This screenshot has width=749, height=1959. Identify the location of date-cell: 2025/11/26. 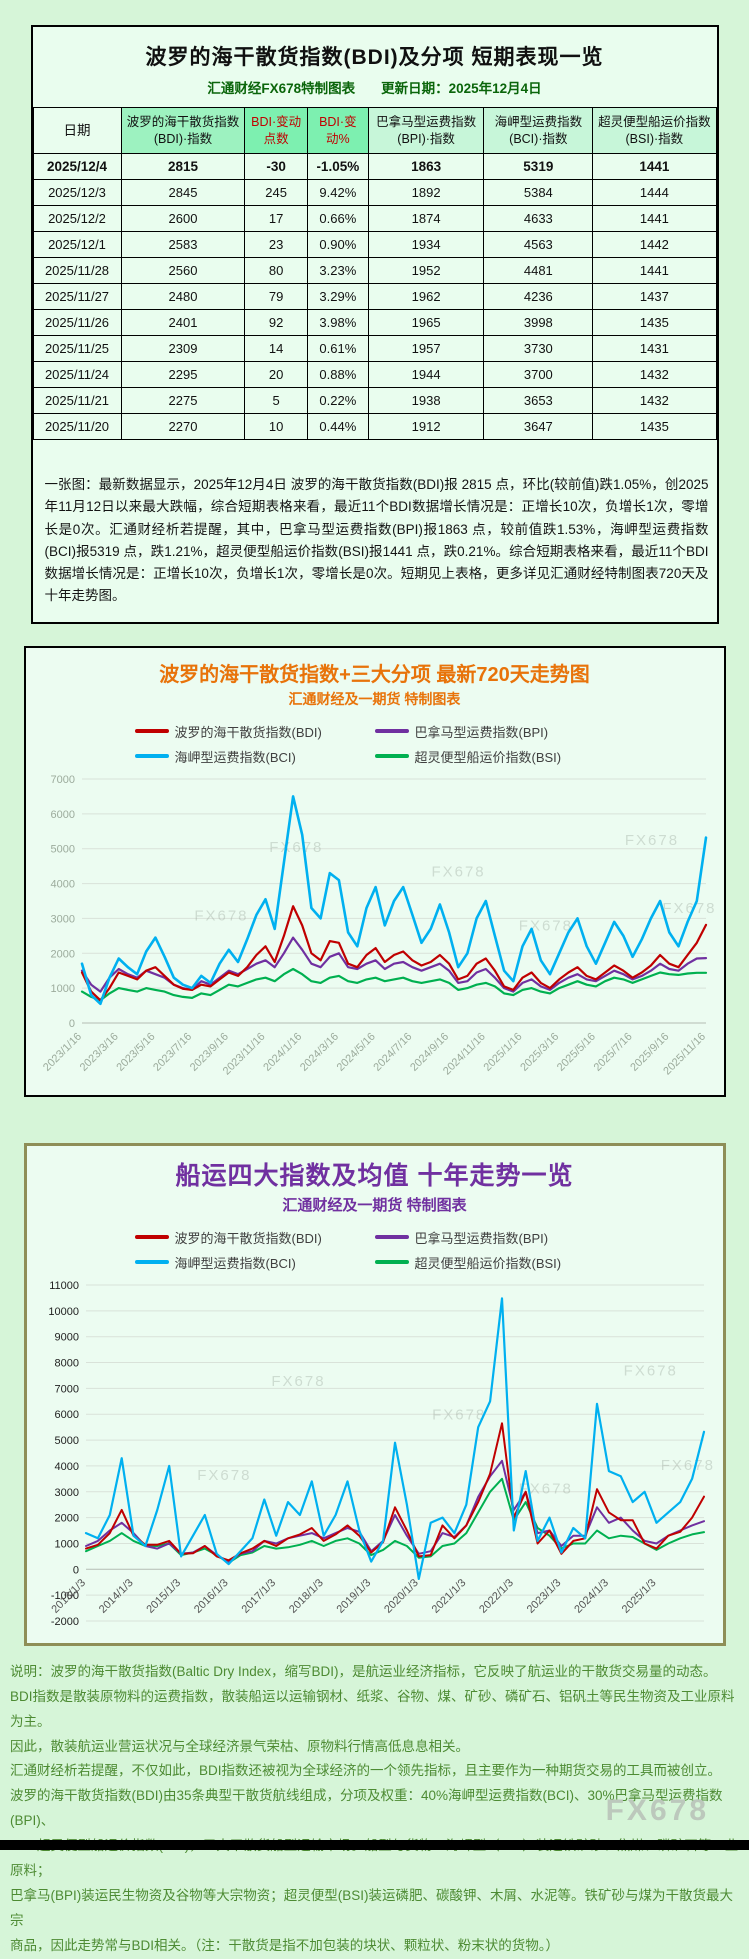
(77, 322).